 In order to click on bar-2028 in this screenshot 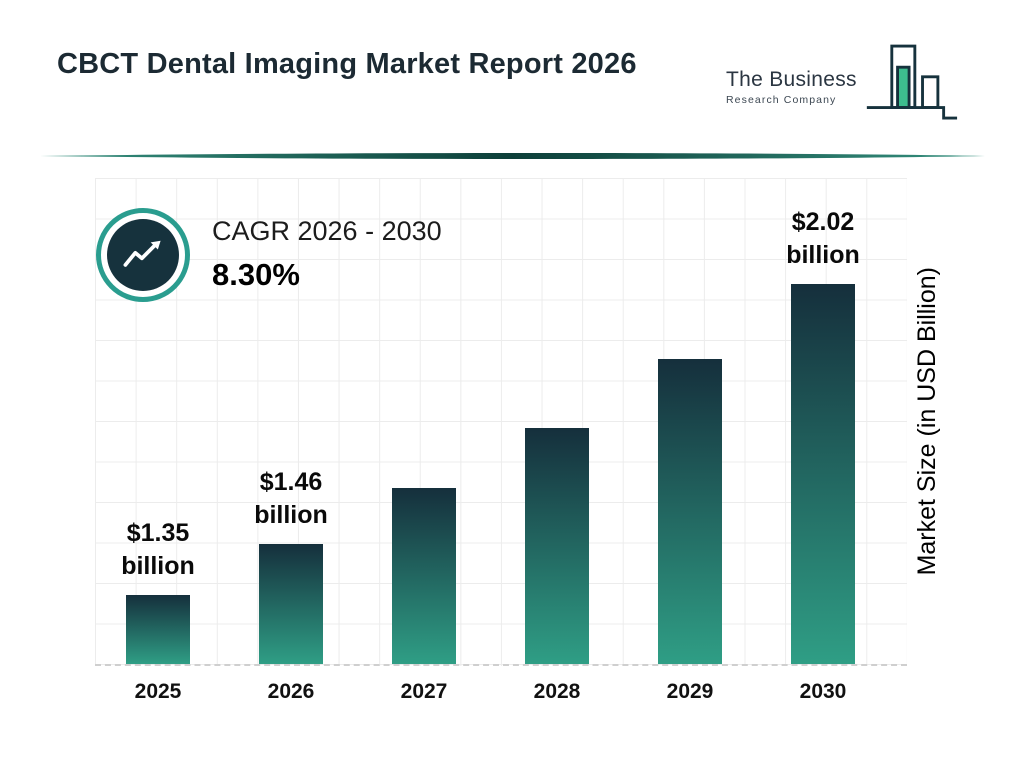, I will do `click(557, 546)`.